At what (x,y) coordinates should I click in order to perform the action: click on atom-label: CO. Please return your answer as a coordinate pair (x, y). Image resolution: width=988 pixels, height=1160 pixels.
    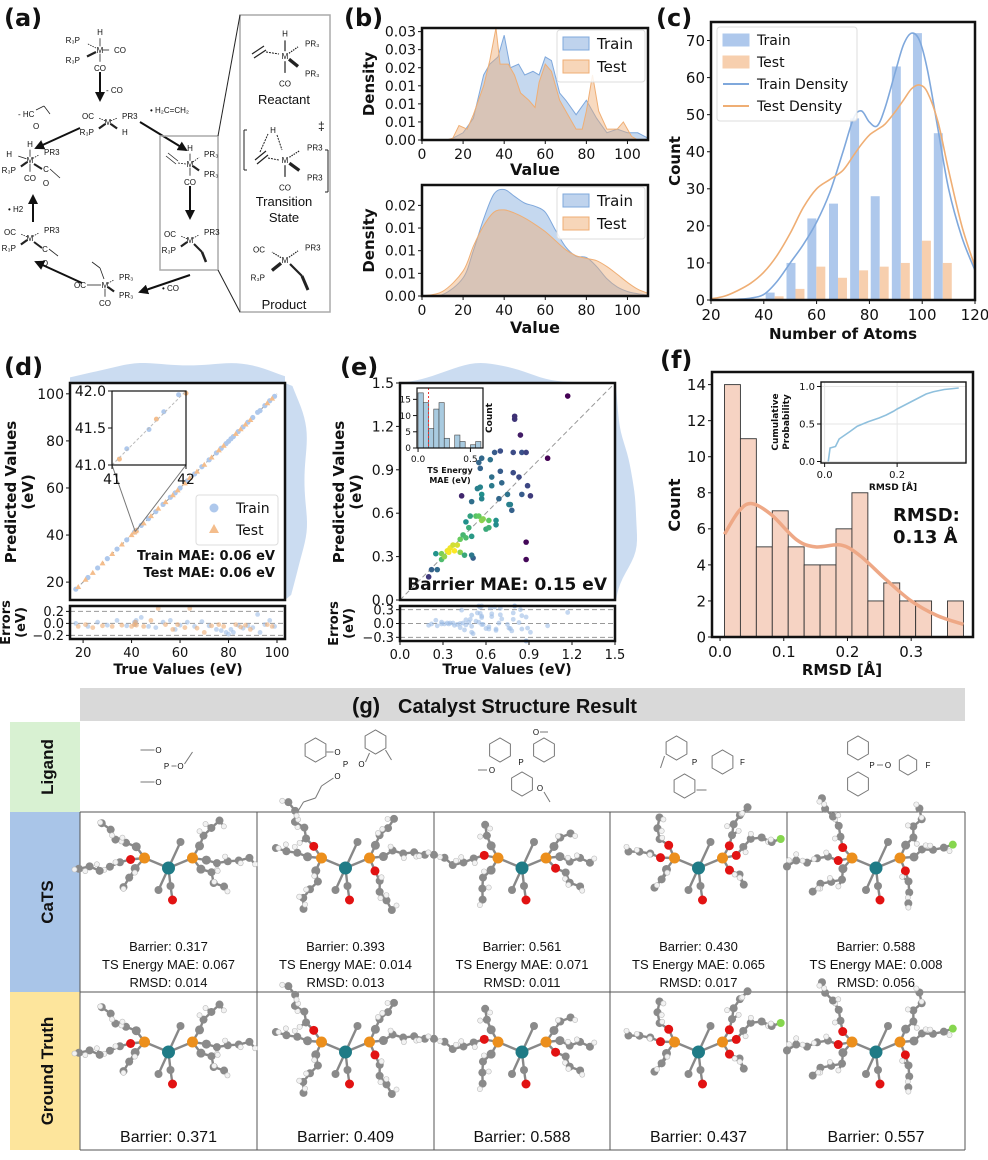
    Looking at the image, I should click on (285, 188).